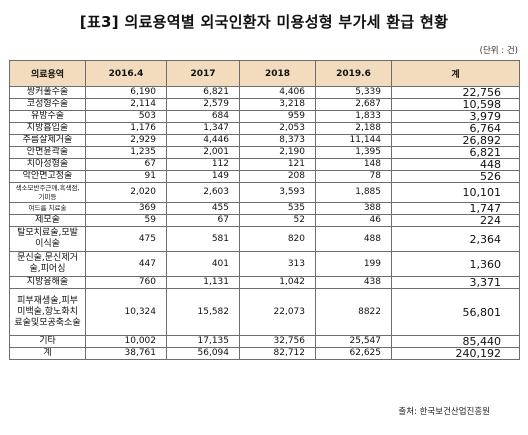 The width and height of the screenshot is (528, 435). Describe the element at coordinates (47, 353) in the screenshot. I see `category-cell: 계` at that location.